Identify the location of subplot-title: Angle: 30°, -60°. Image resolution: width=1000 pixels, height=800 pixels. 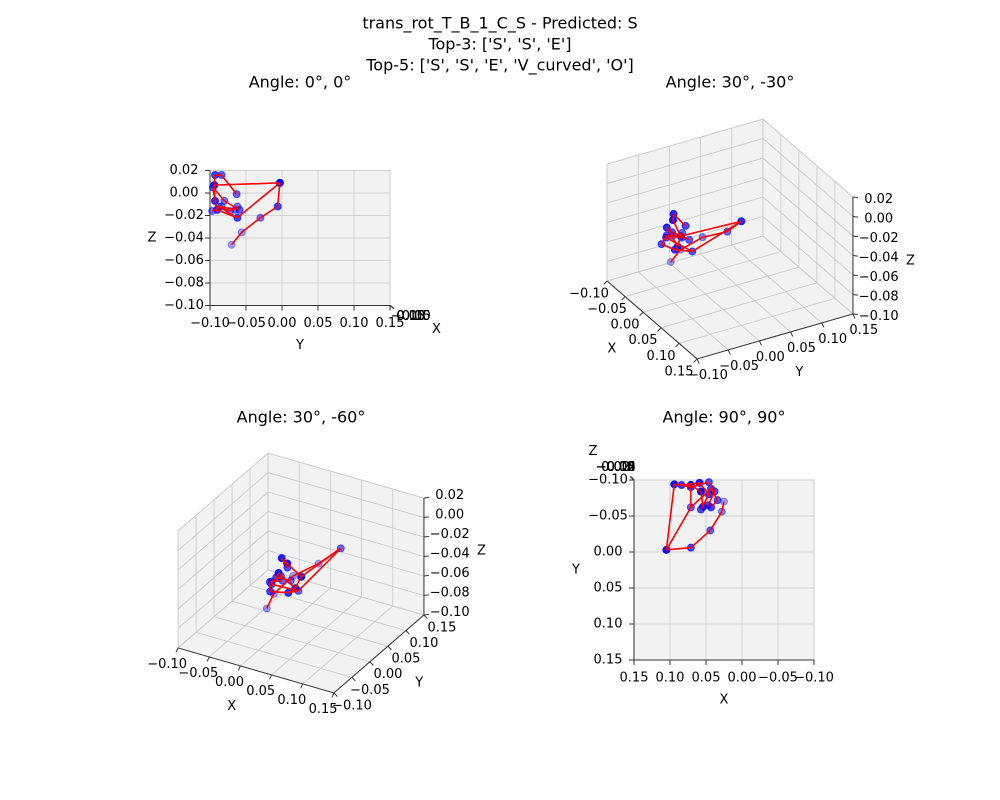
(301, 417).